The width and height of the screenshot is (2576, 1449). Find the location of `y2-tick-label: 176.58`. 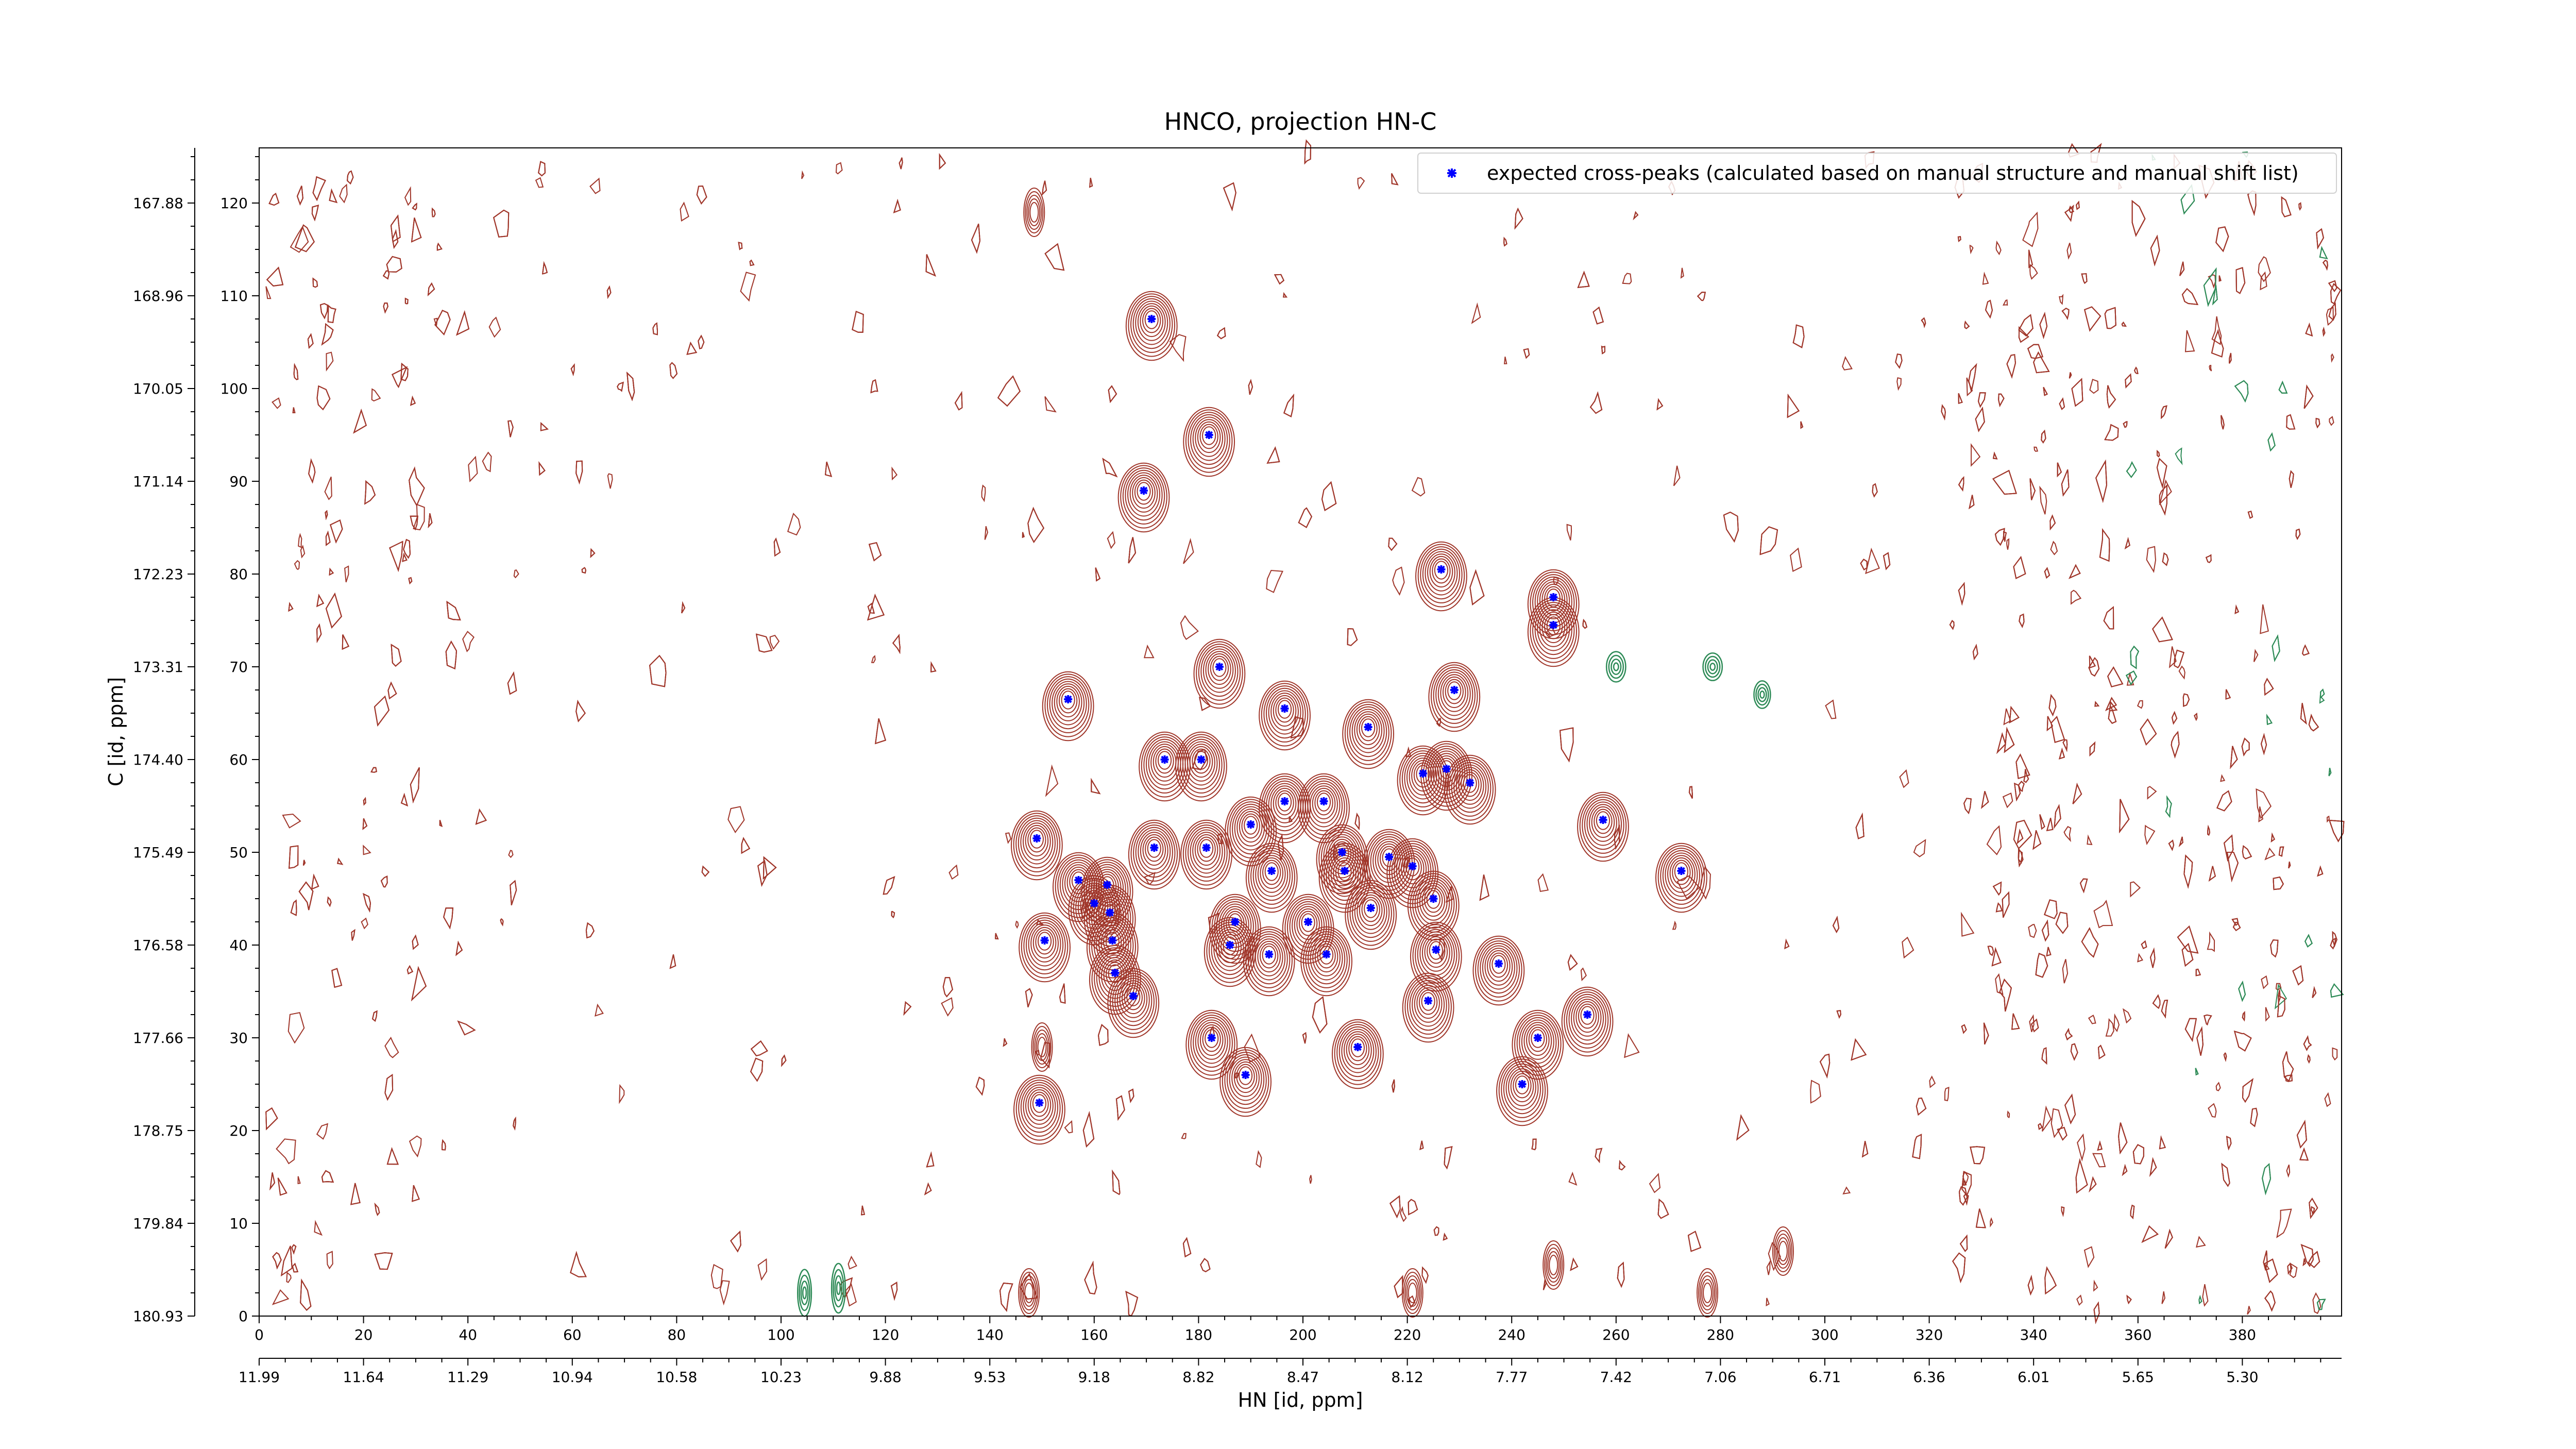

y2-tick-label: 176.58 is located at coordinates (158, 945).